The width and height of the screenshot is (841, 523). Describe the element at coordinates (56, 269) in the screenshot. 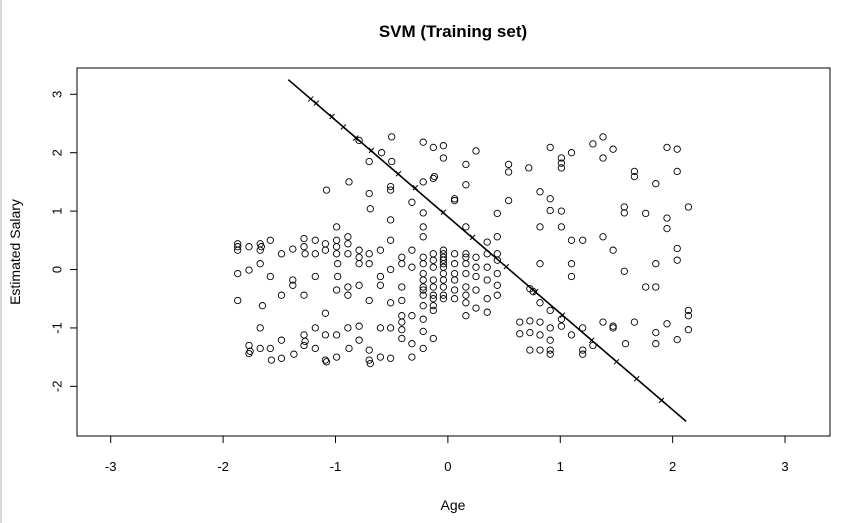

I see `y-tick-label: 0` at that location.